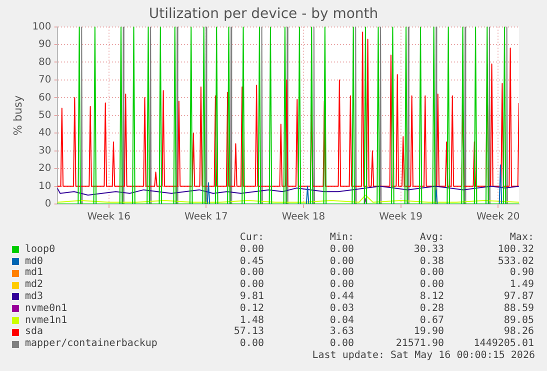 Image resolution: width=547 pixels, height=371 pixels. Describe the element at coordinates (431, 296) in the screenshot. I see `text: 8.12` at that location.